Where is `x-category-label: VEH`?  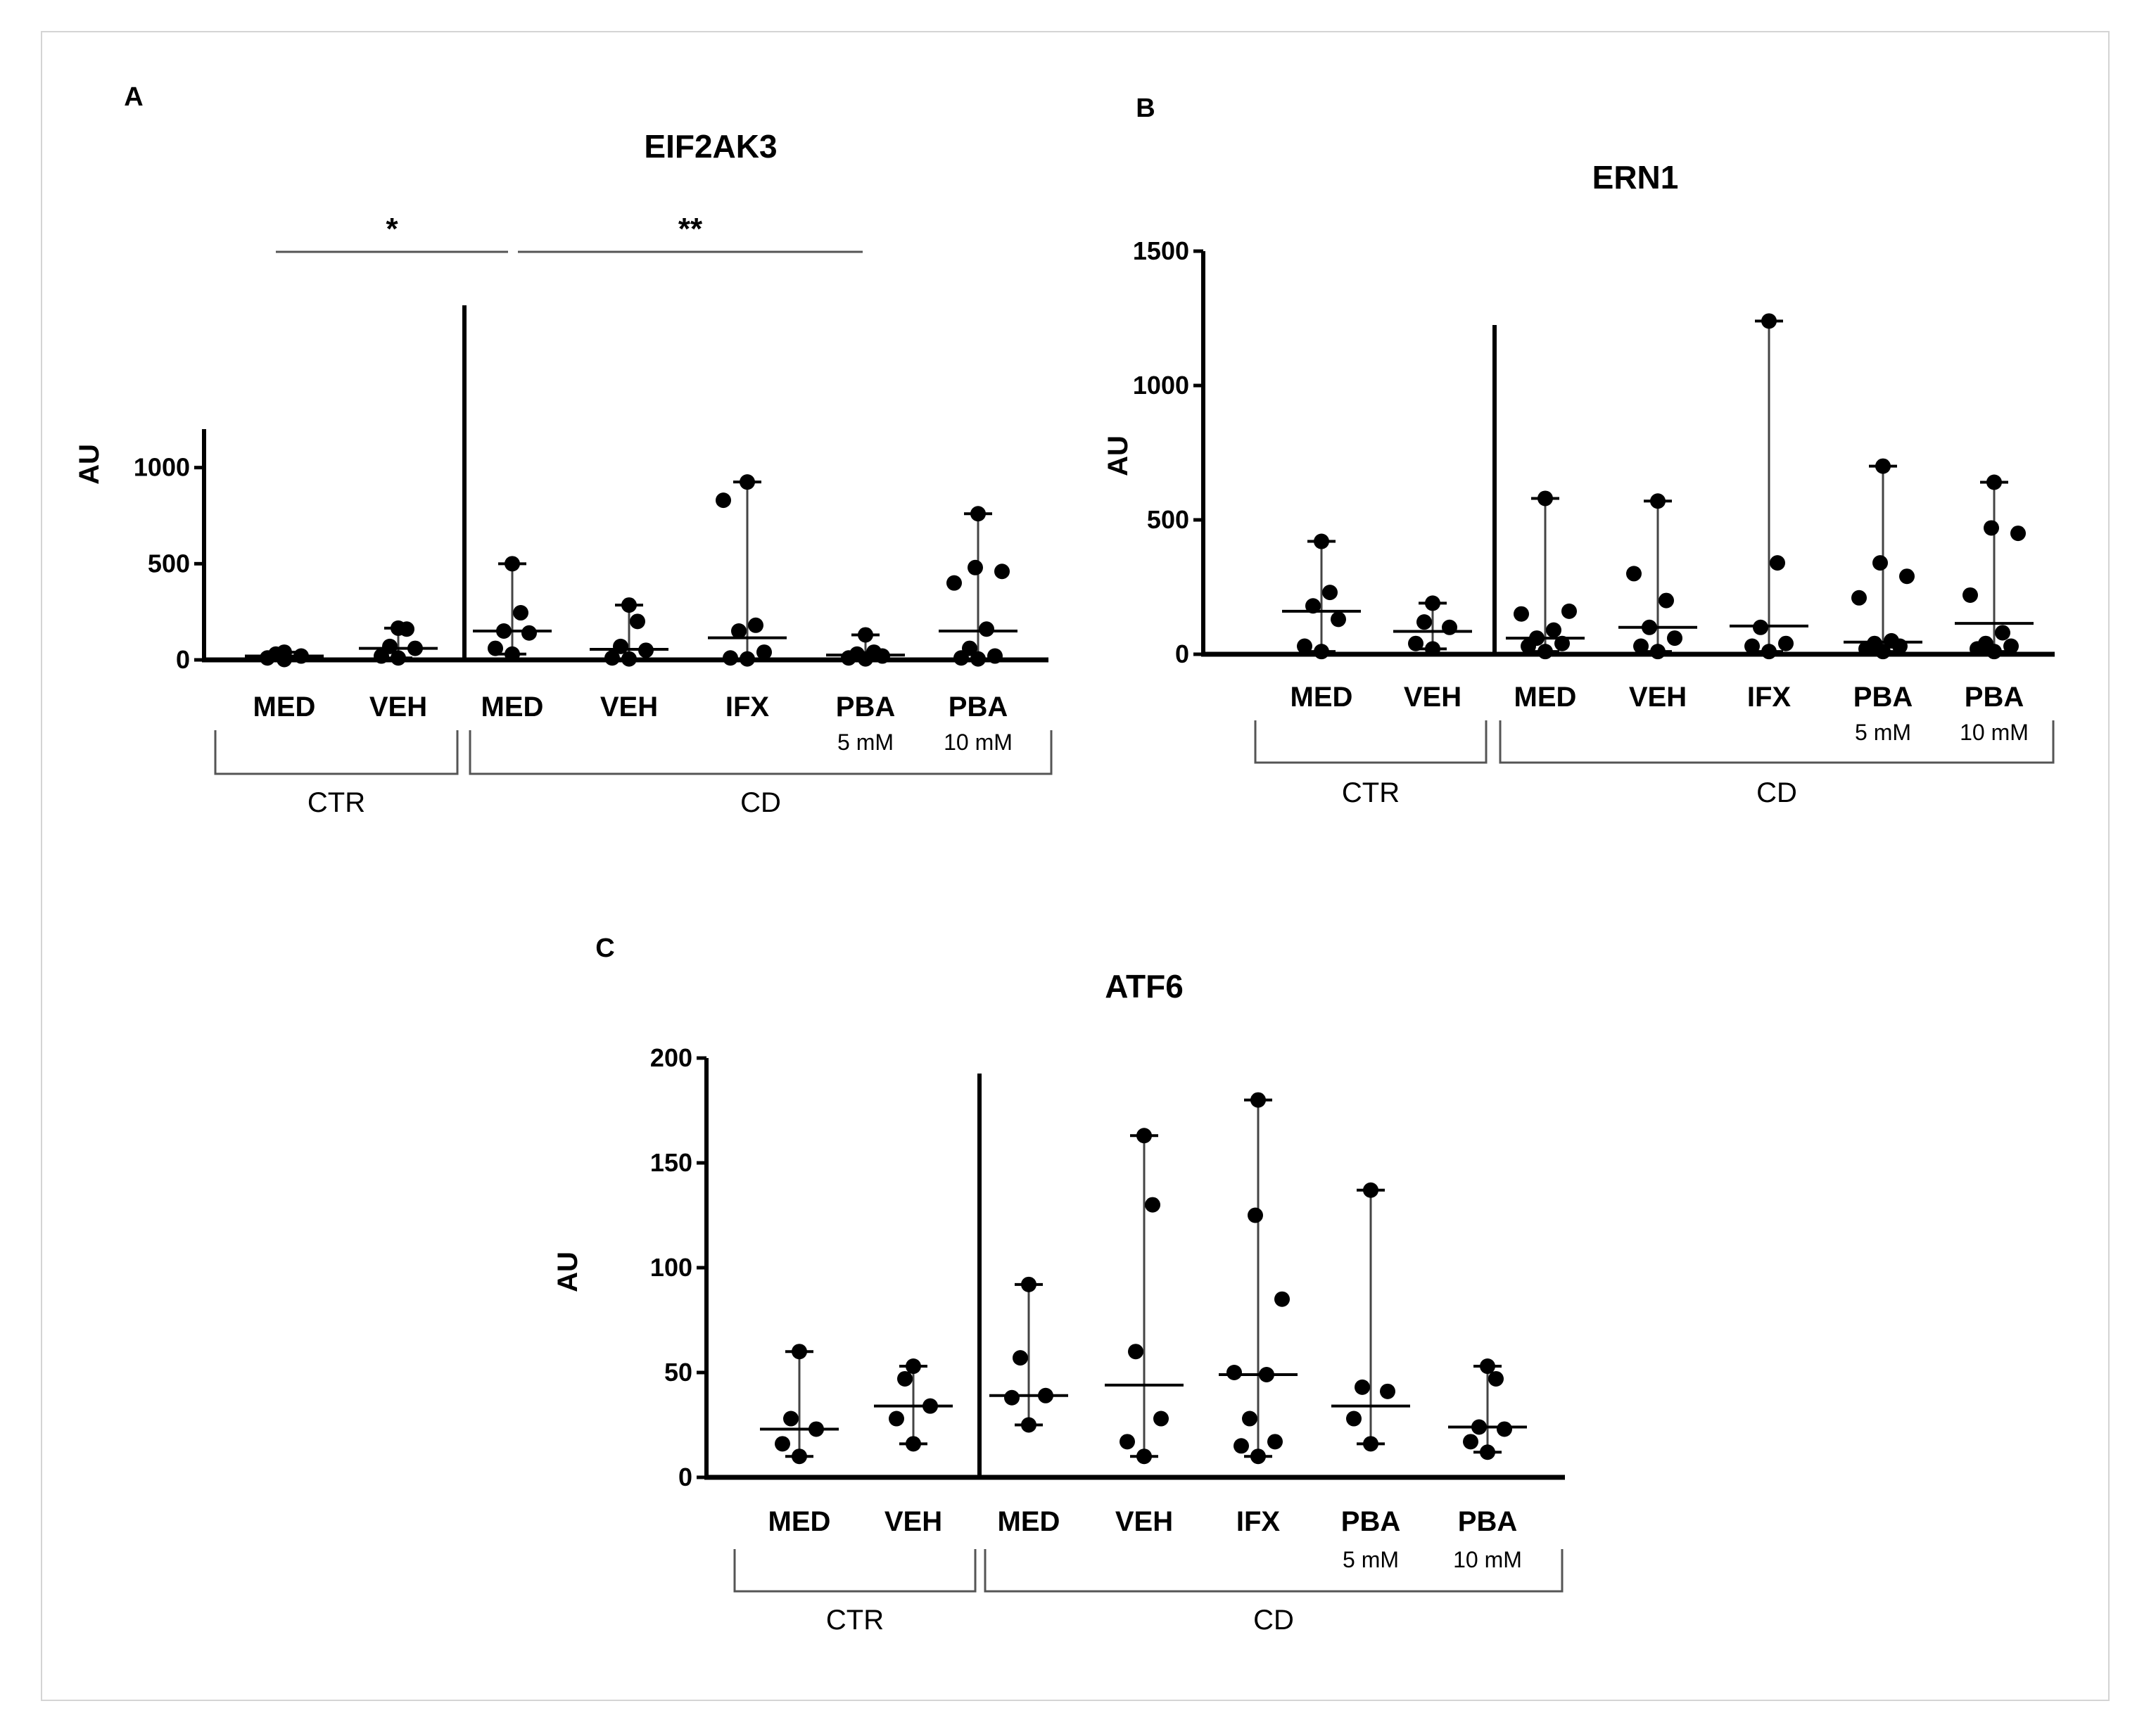 x-category-label: VEH is located at coordinates (398, 707).